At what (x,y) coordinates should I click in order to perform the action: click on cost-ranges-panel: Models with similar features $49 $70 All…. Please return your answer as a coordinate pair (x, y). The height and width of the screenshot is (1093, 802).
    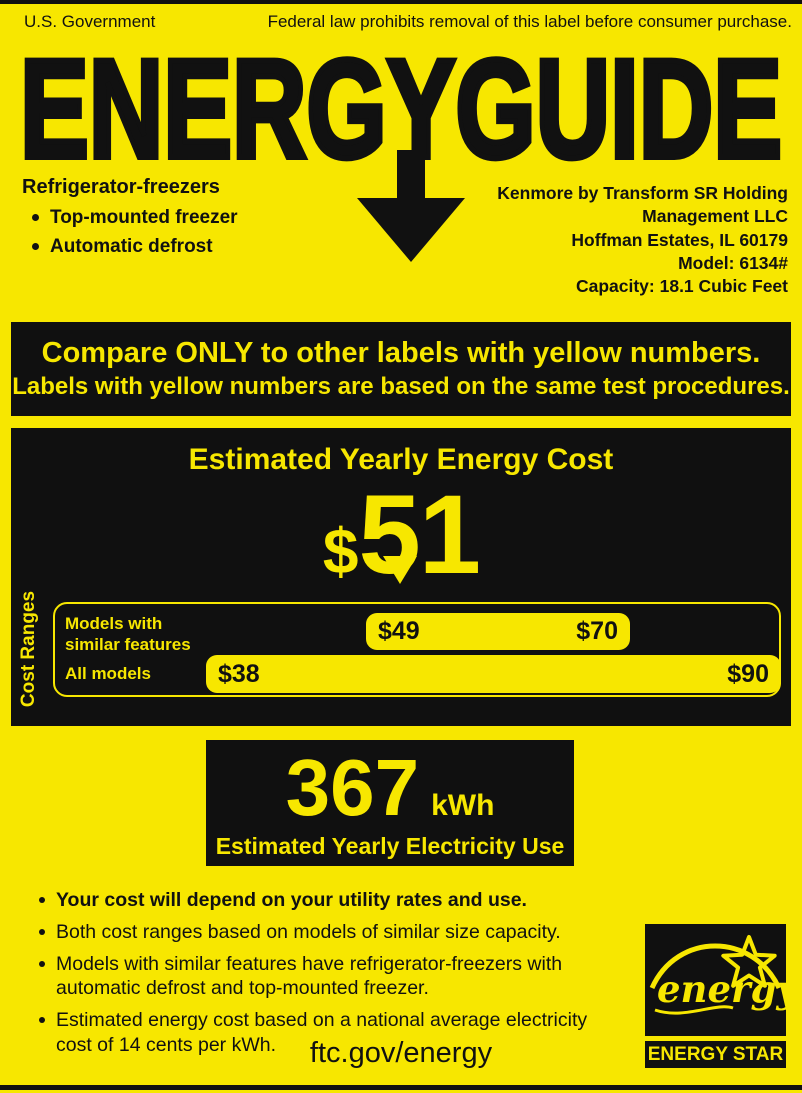
    Looking at the image, I should click on (417, 649).